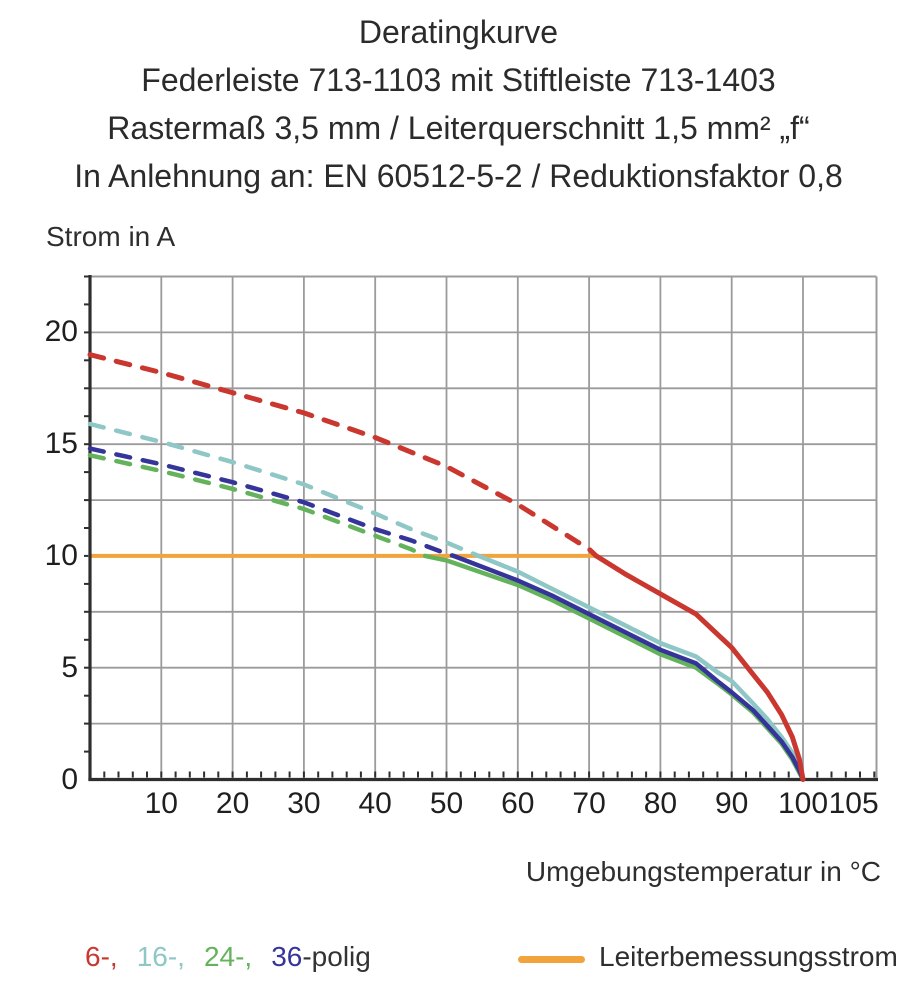  Describe the element at coordinates (551, 959) in the screenshot. I see `rated-current-line-swatch` at that location.